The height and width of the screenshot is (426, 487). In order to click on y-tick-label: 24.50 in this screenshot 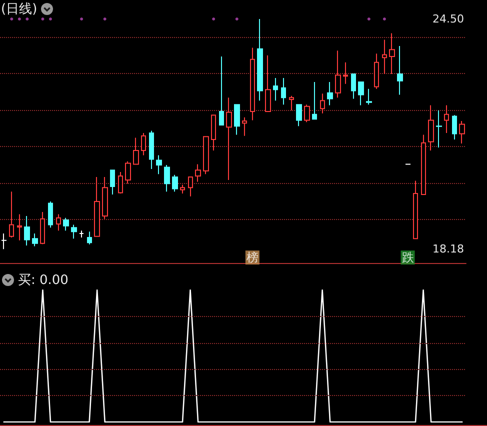, I will do `click(448, 19)`.